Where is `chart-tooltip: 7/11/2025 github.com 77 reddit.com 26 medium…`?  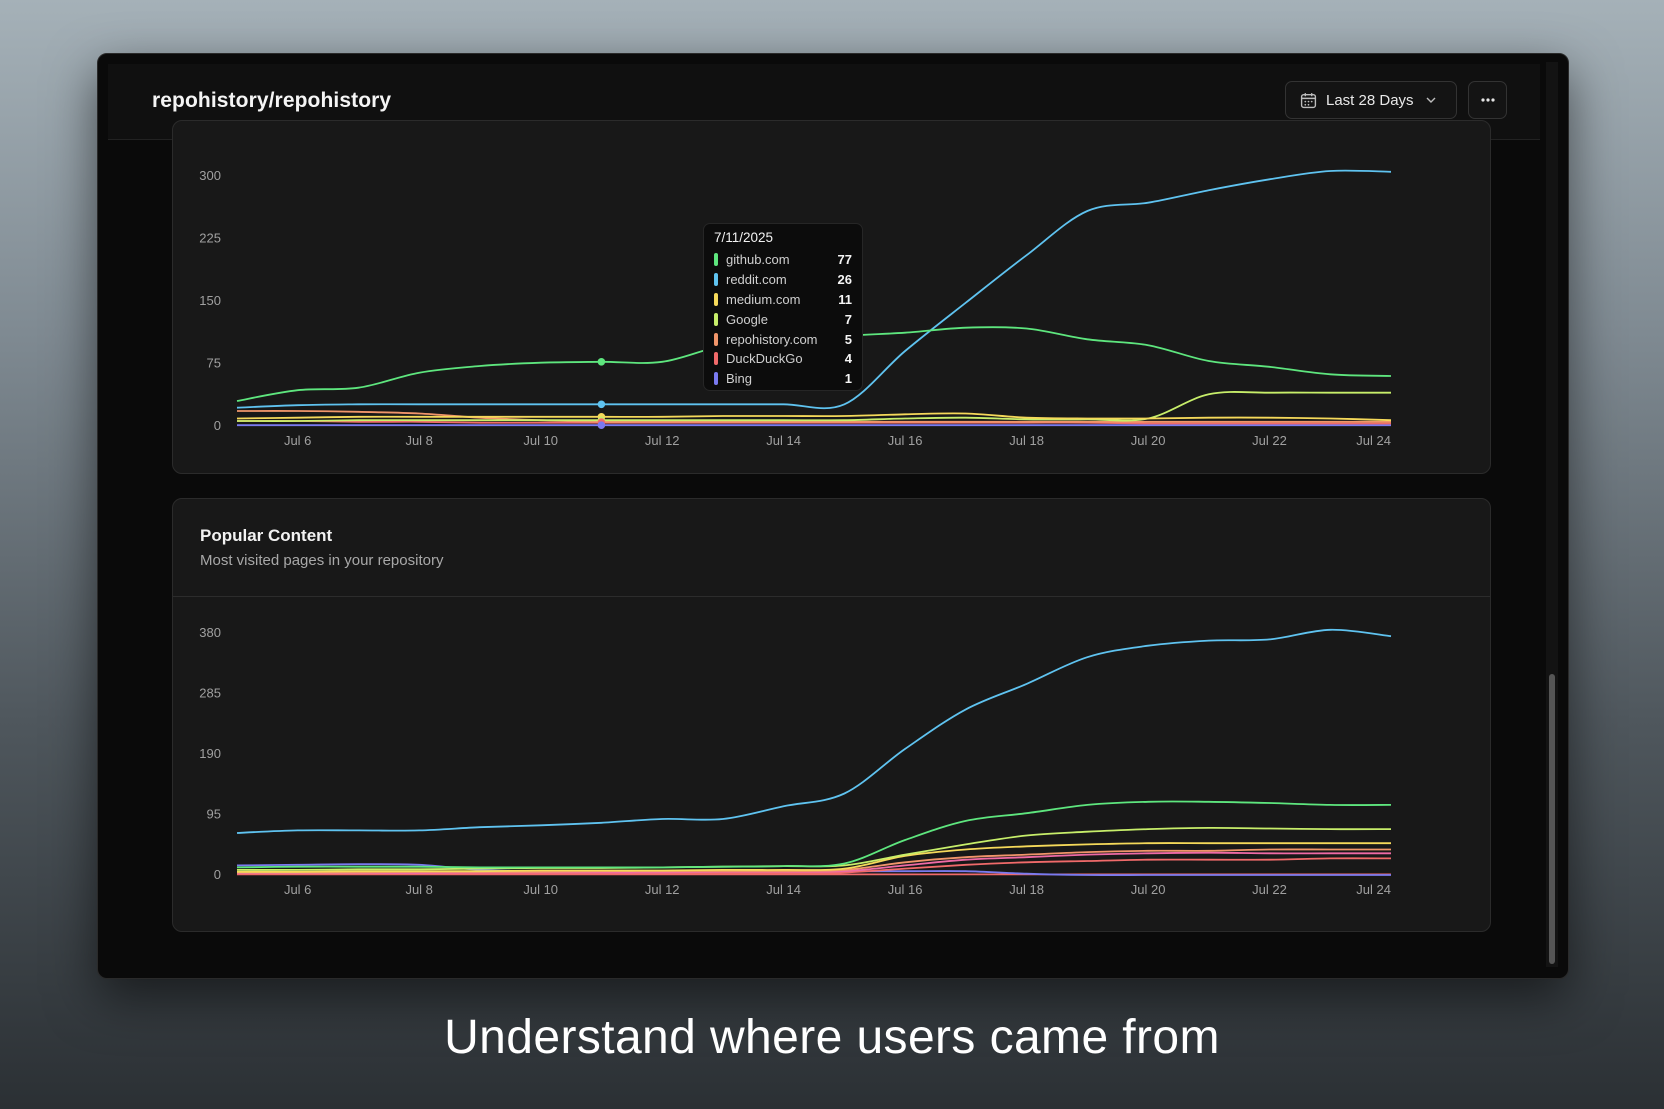 chart-tooltip: 7/11/2025 github.com 77 reddit.com 26 medium… is located at coordinates (783, 307).